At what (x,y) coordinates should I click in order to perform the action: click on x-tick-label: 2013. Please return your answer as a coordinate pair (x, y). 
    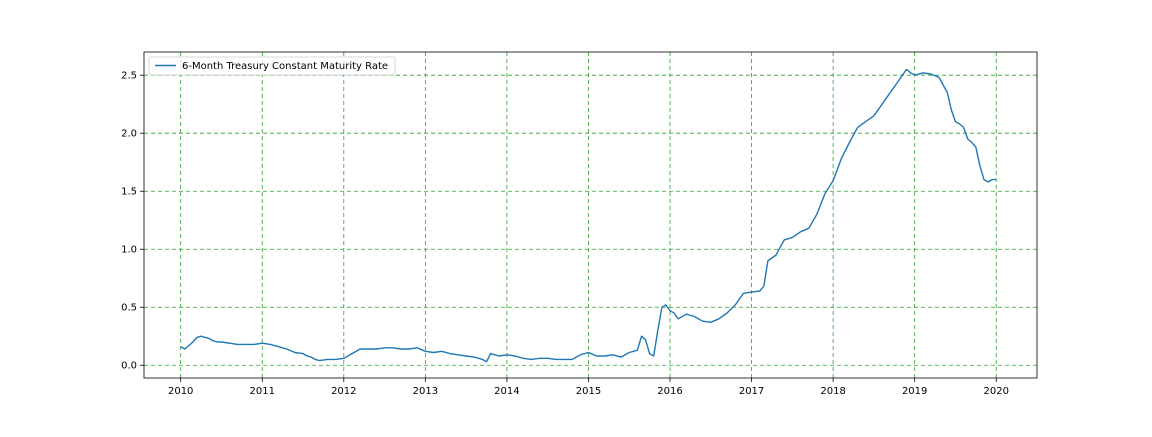
    Looking at the image, I should click on (425, 391).